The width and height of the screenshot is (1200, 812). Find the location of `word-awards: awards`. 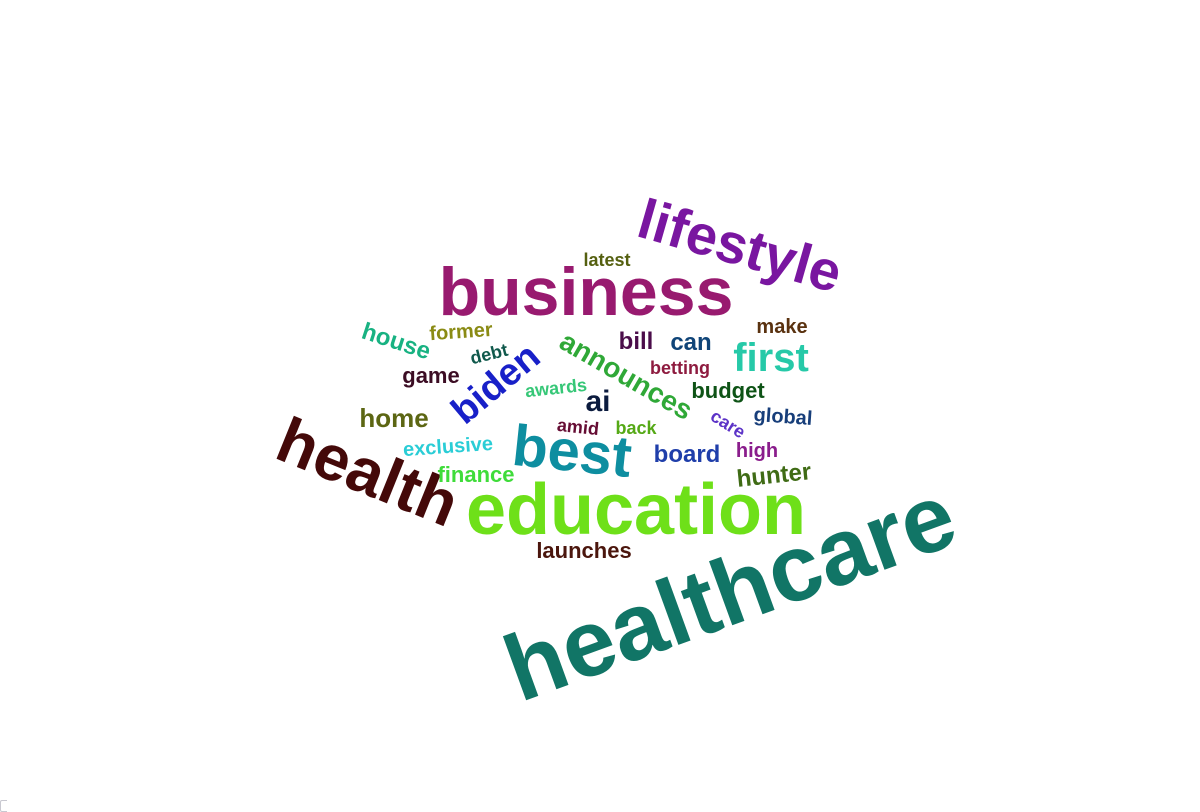

word-awards: awards is located at coordinates (556, 388).